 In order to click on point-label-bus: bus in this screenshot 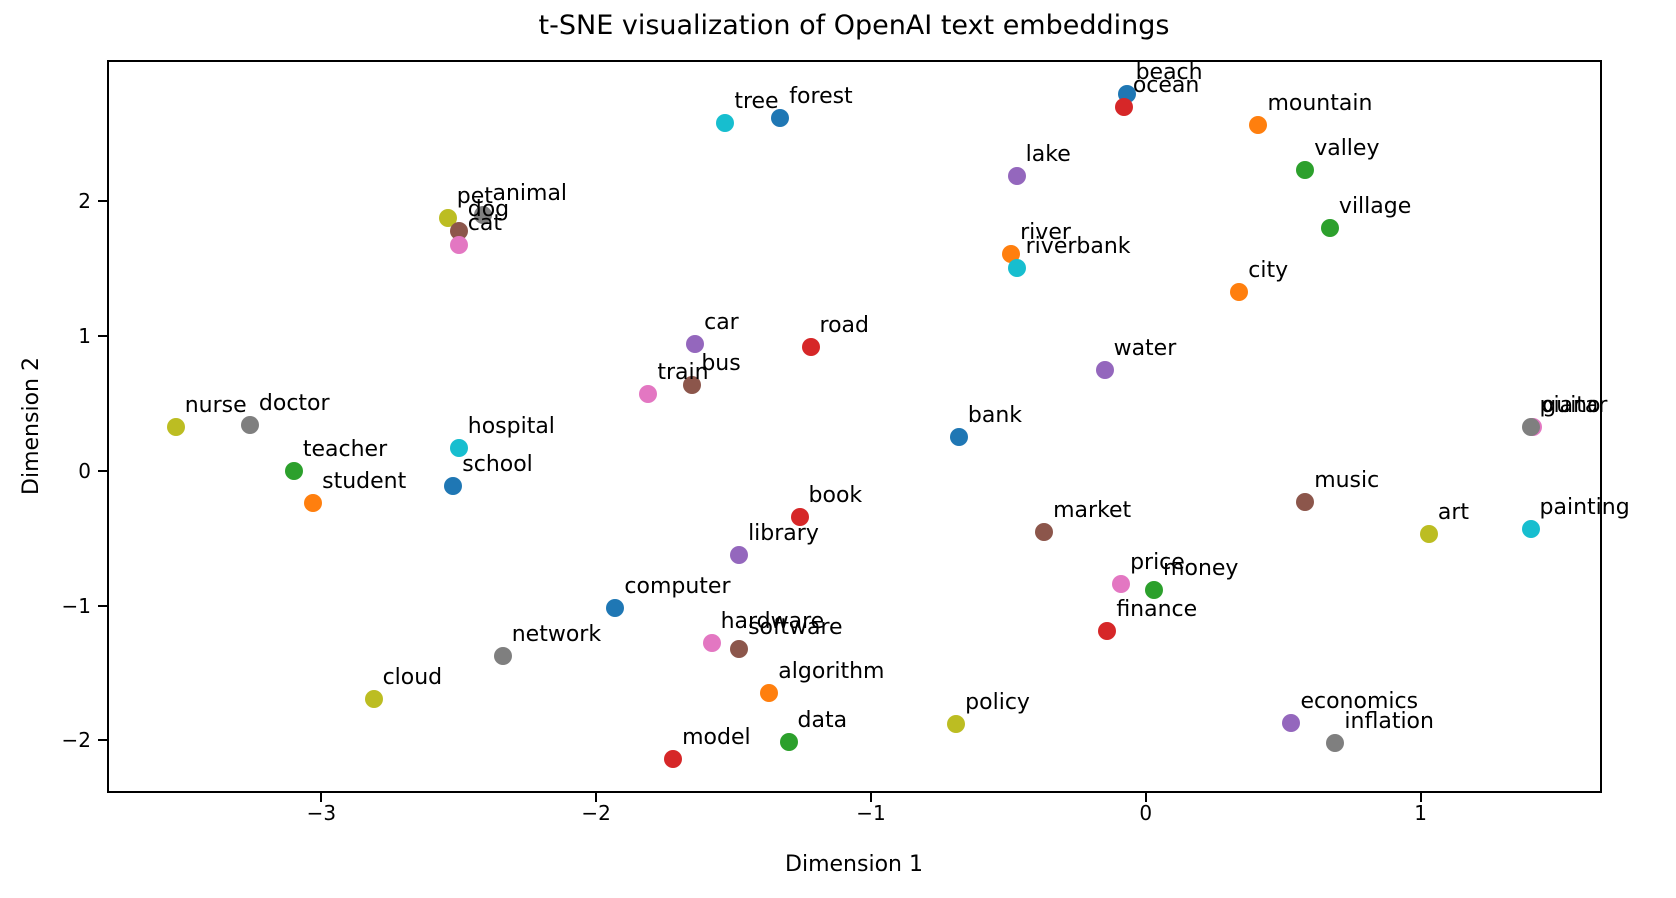, I will do `click(721, 363)`.